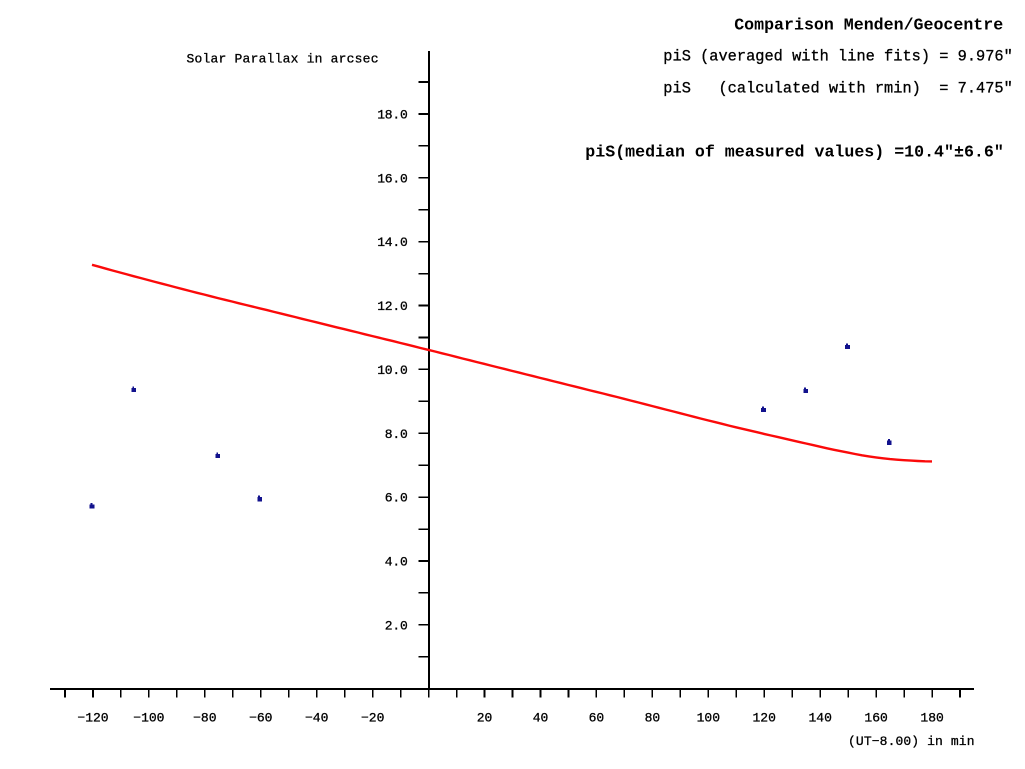 This screenshot has height=769, width=1025. I want to click on svg-text: 2.0, so click(396, 625).